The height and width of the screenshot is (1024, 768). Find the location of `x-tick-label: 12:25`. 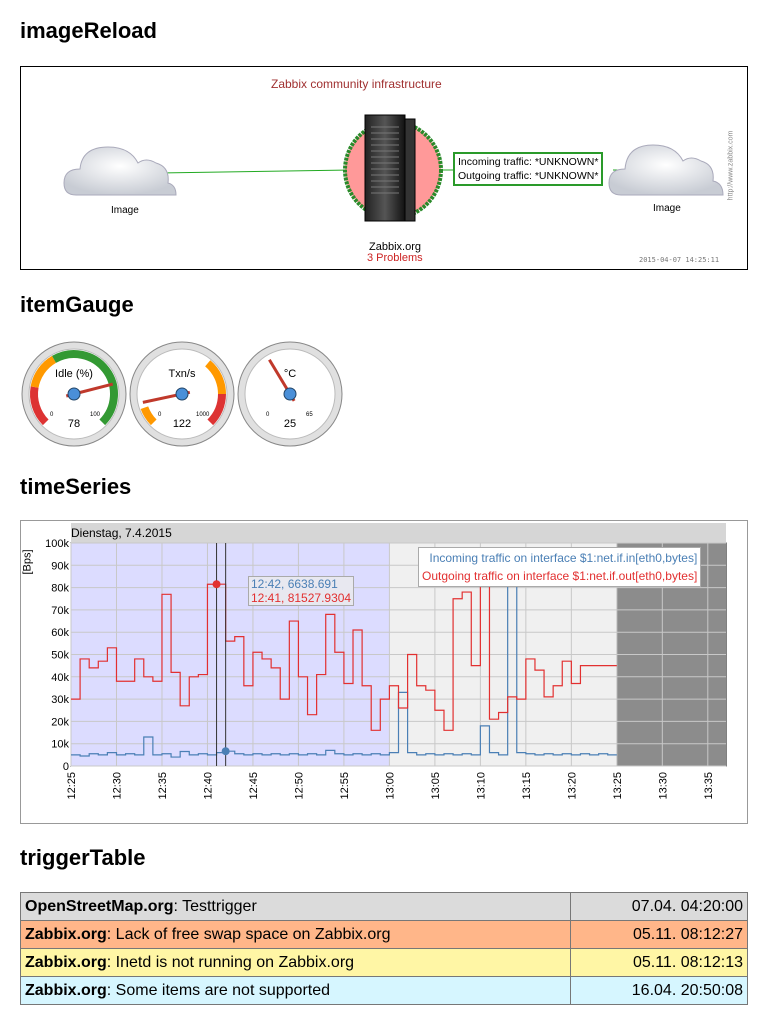

x-tick-label: 12:25 is located at coordinates (72, 786).